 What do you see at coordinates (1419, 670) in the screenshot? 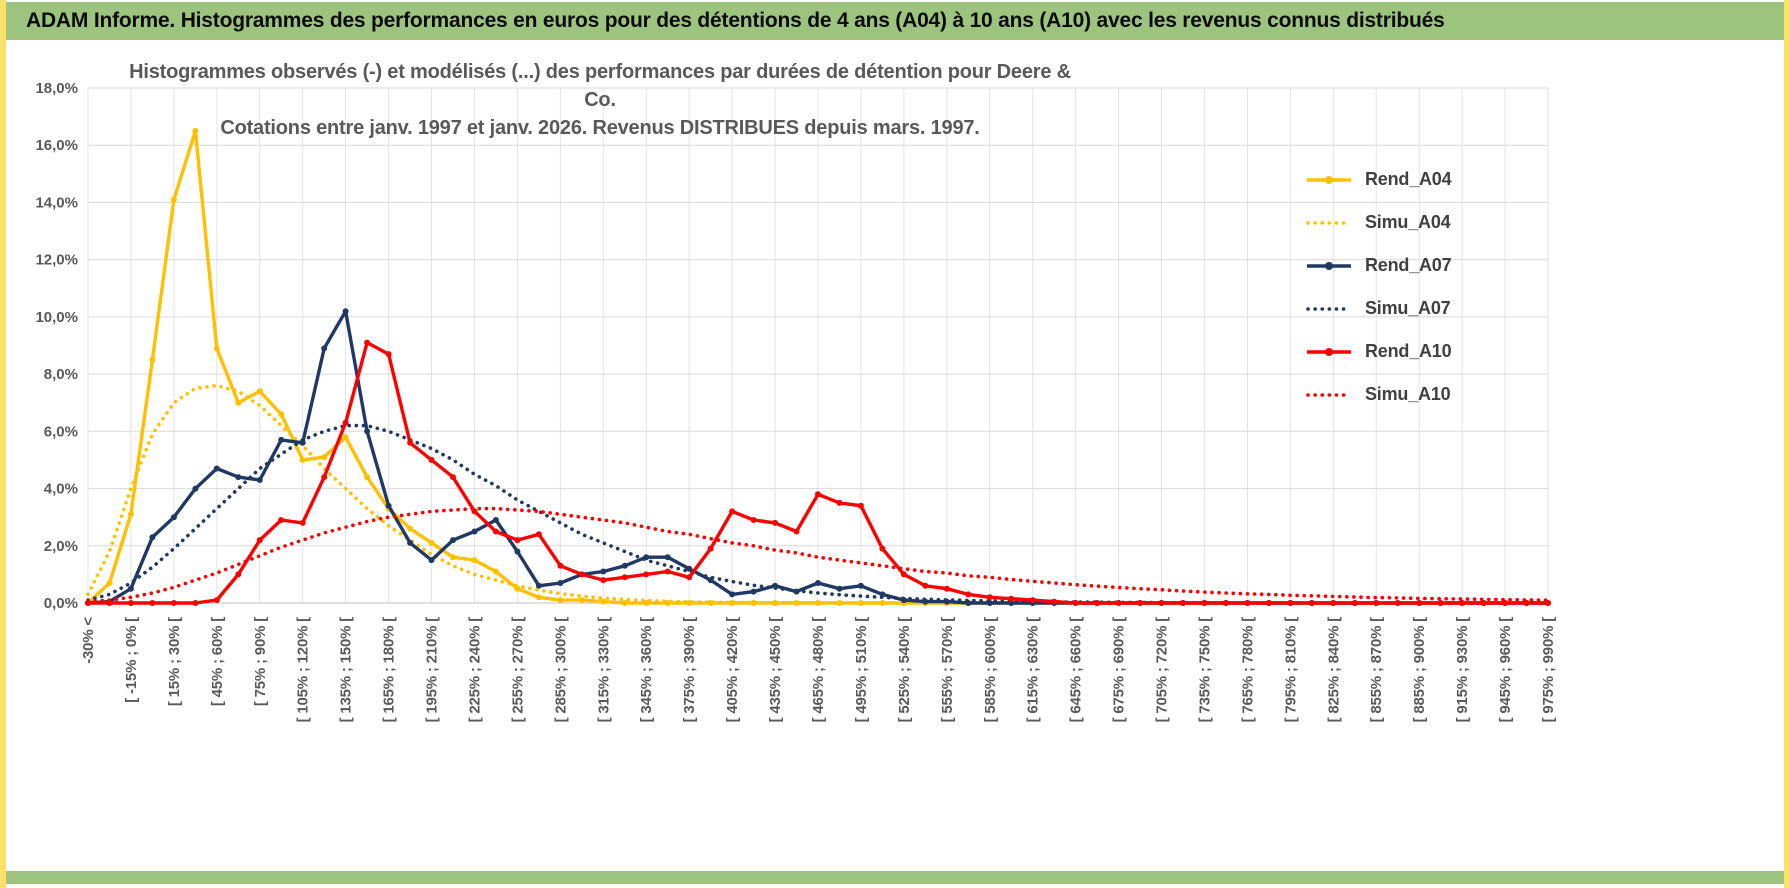
I see `x-tick-label: [ 885% ; 900% [` at bounding box center [1419, 670].